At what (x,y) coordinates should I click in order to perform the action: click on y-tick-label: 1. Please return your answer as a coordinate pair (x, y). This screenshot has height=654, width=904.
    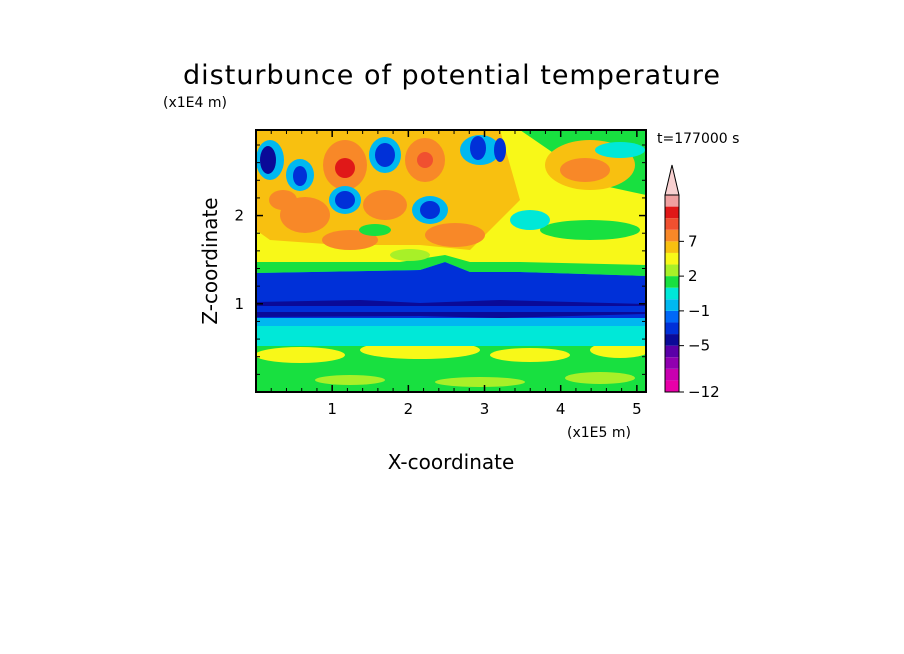
    Looking at the image, I should click on (239, 304).